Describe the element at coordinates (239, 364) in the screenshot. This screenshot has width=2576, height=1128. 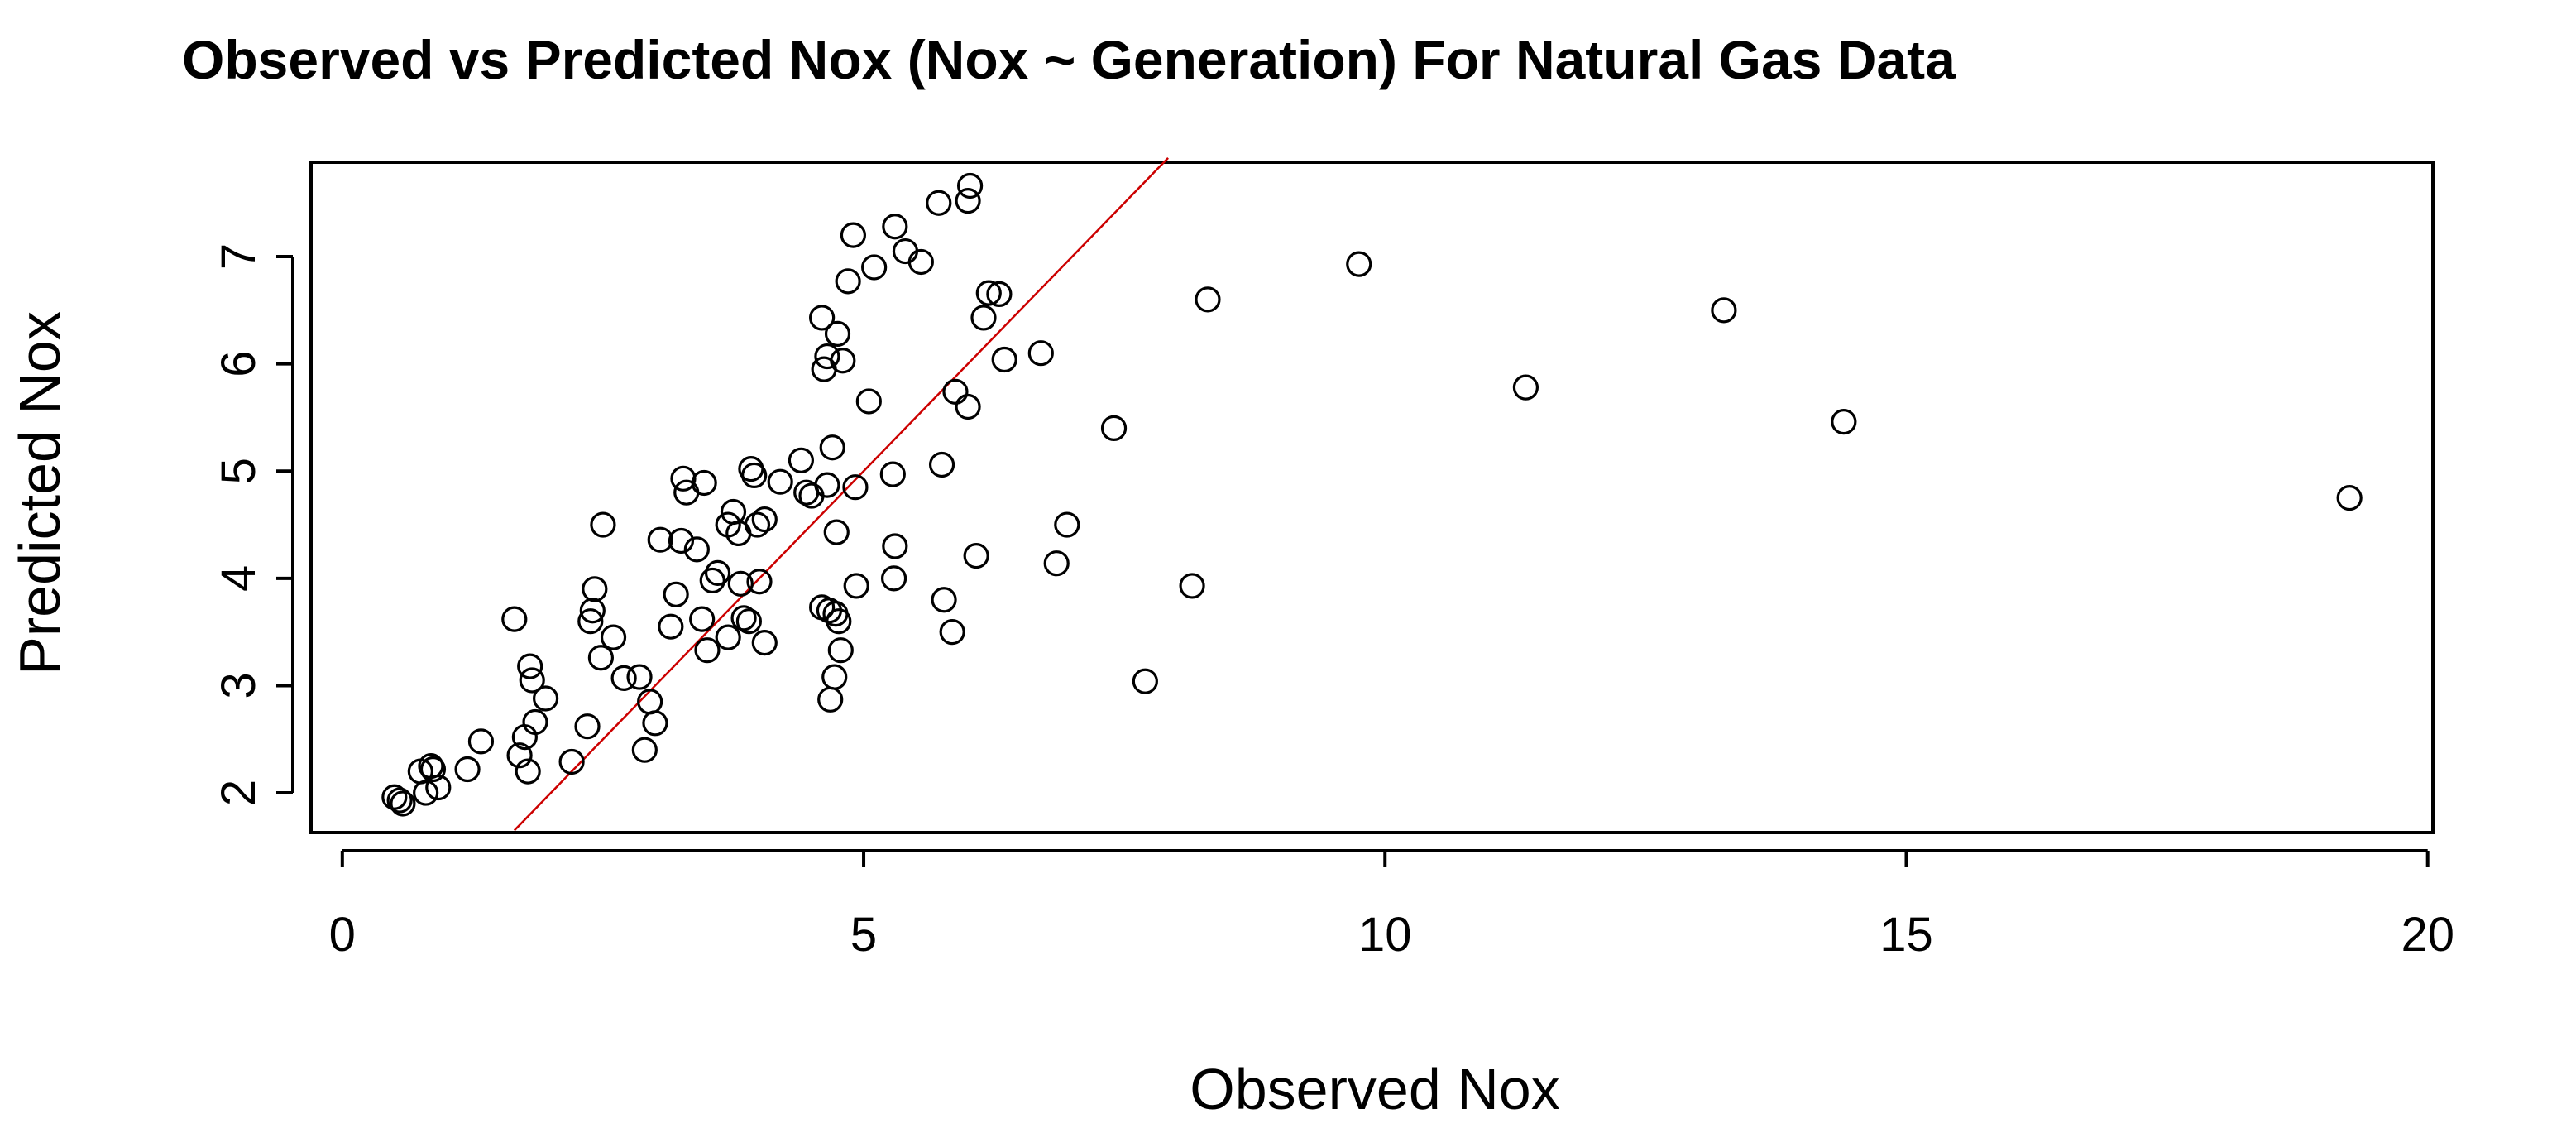
I see `y-tick-label: 6` at that location.